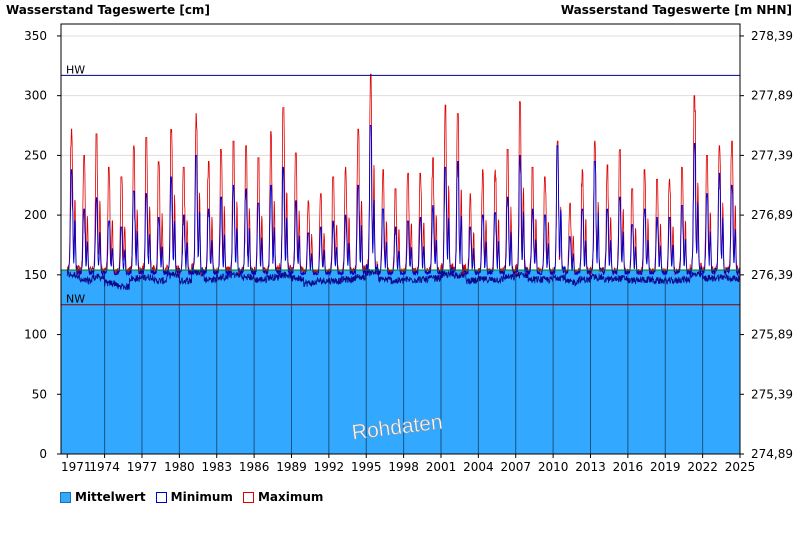 Image resolution: width=800 pixels, height=550 pixels. I want to click on y-tick-label-350: 350, so click(35, 36).